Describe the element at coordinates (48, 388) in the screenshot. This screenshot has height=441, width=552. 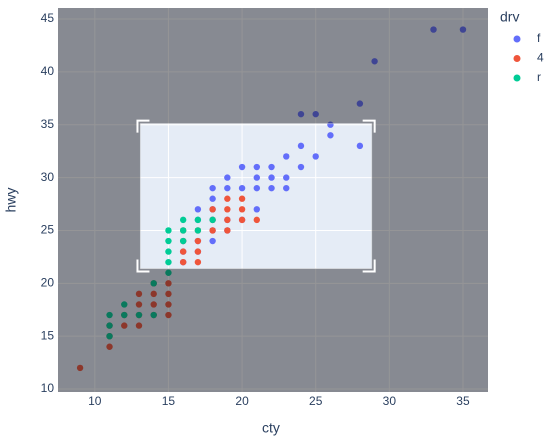
I see `y-tick-label: 10` at that location.